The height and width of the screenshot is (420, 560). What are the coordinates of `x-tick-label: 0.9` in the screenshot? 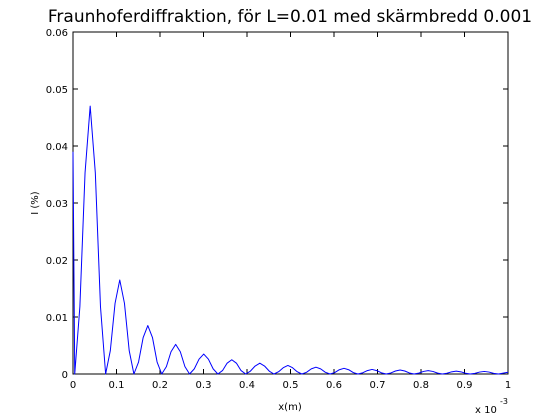 It's located at (465, 385).